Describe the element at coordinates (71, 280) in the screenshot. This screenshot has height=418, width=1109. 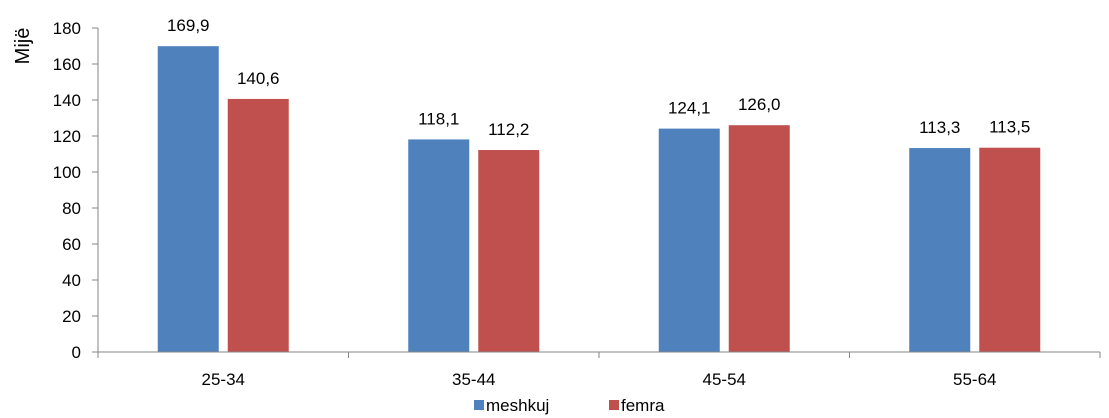
I see `y-tick-label: 40` at that location.